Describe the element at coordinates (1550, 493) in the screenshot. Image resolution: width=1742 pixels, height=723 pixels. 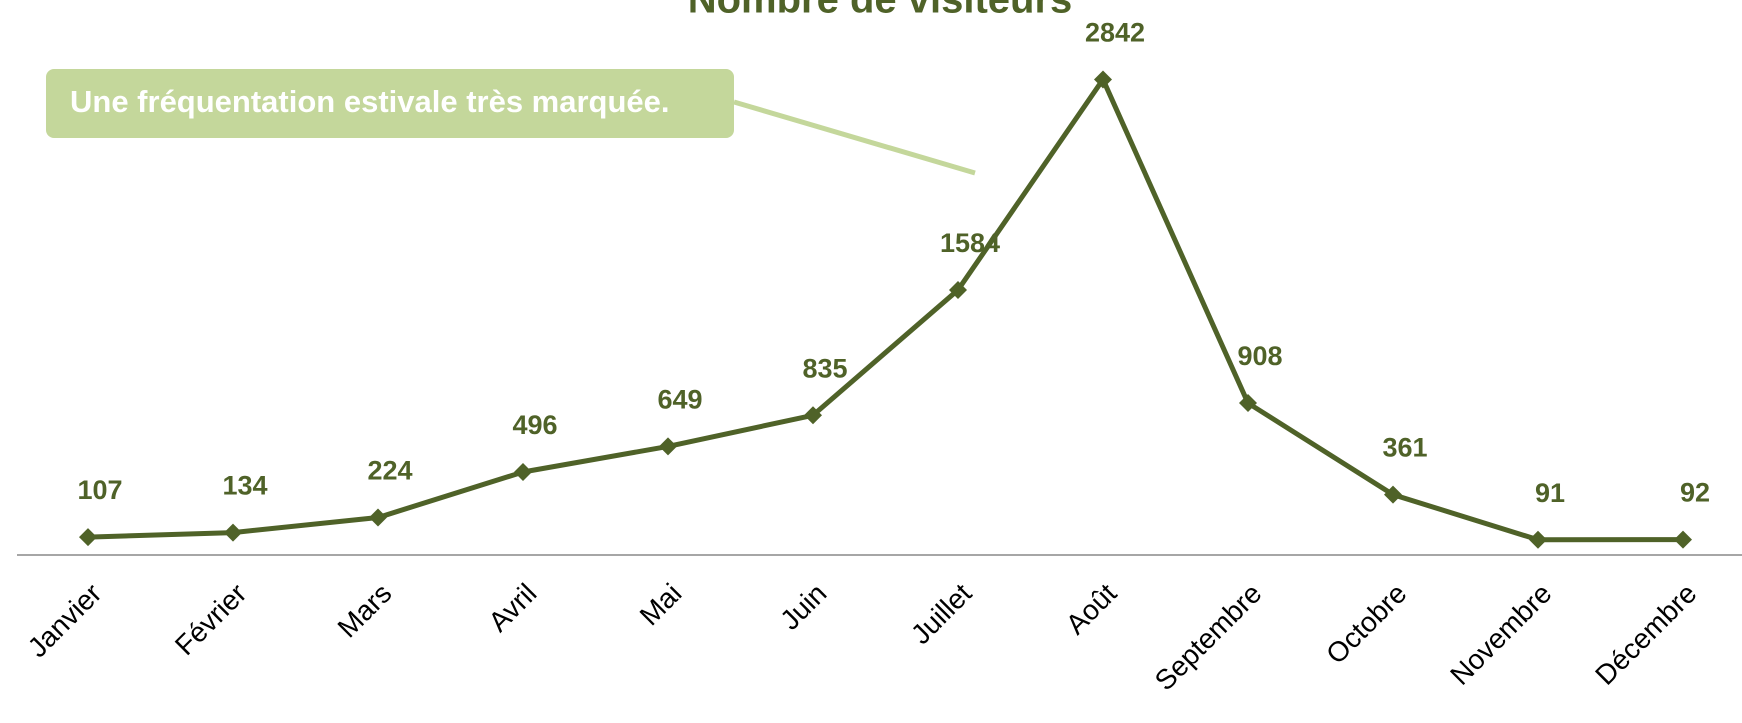
I see `data-label: 91` at that location.